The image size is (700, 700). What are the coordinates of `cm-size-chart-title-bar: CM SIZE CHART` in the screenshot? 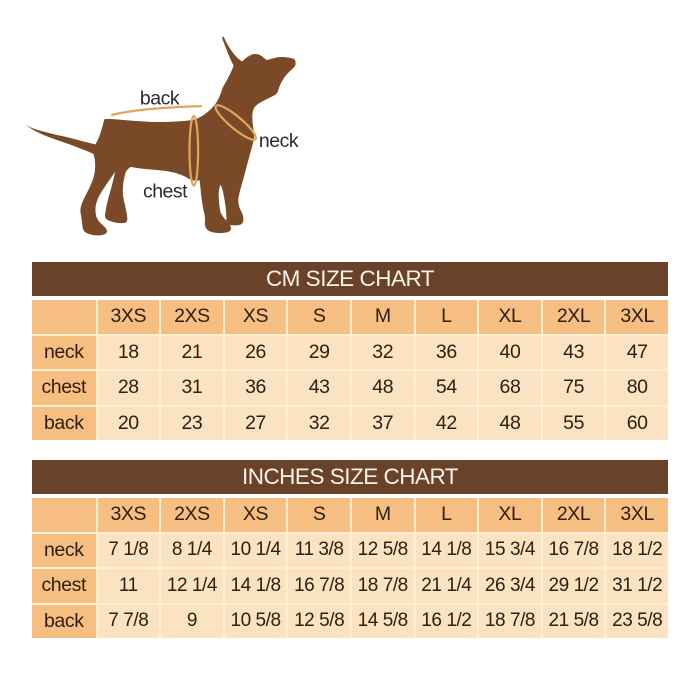 It's located at (350, 279).